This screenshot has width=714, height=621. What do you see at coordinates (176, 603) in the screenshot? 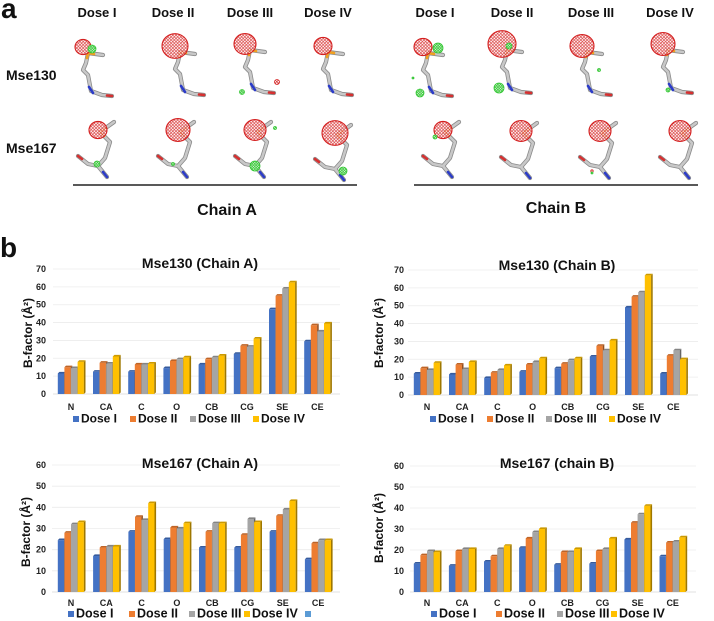
I see `x-tick-label: O` at bounding box center [176, 603].